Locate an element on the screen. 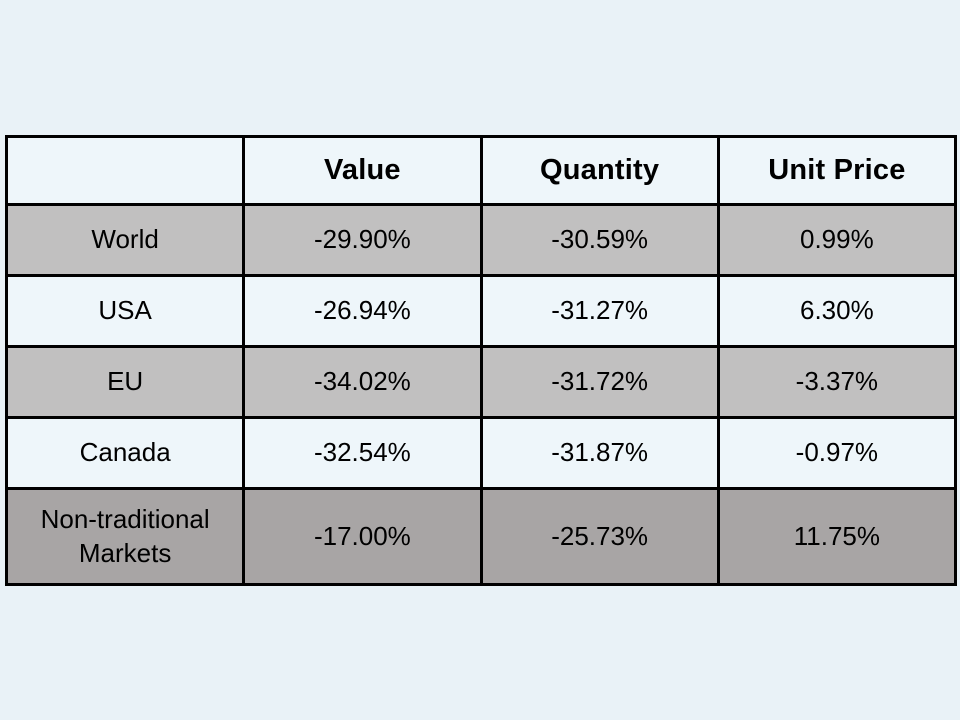 The image size is (960, 720). row-label-non-traditional-markets: Non-traditional Markets is located at coordinates (125, 536).